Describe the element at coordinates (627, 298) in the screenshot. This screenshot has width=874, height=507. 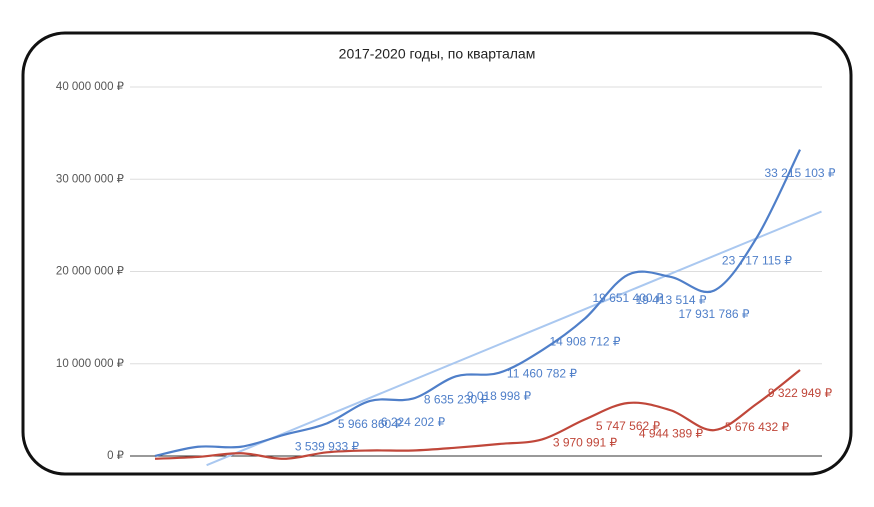
I see `data-label: 19 651 400 ₽` at that location.